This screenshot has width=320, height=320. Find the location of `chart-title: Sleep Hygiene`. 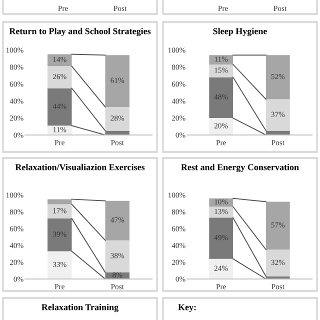

chart-title: Sleep Hygiene is located at coordinates (240, 32).